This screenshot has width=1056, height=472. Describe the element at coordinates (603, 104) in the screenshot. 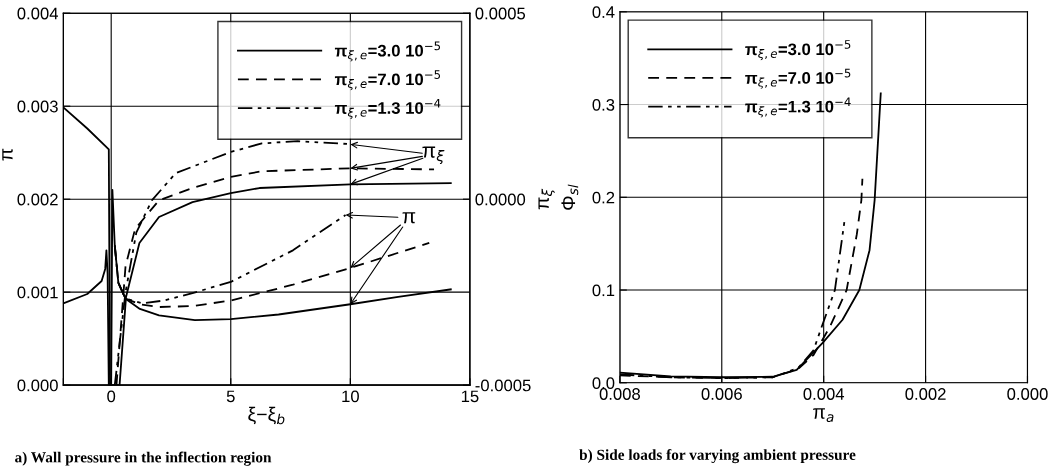

I see `y-tick-label: 0.3` at that location.